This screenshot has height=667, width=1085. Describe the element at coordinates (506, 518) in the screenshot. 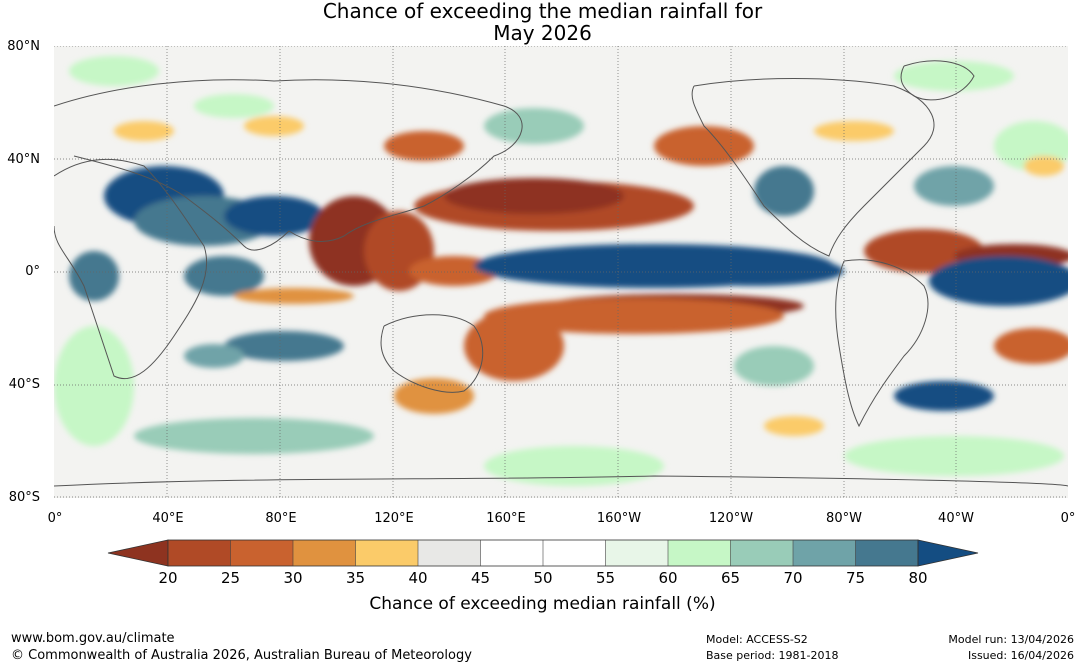

I see `lon-label-160e: 160°E` at that location.